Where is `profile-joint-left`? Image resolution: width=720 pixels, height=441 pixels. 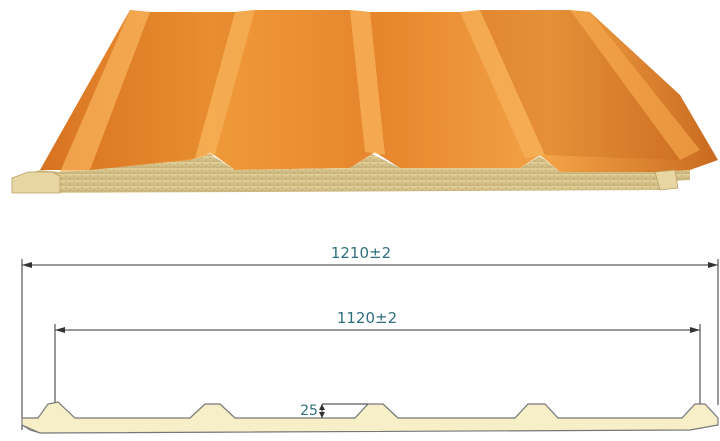 profile-joint-left is located at coordinates (31, 429).